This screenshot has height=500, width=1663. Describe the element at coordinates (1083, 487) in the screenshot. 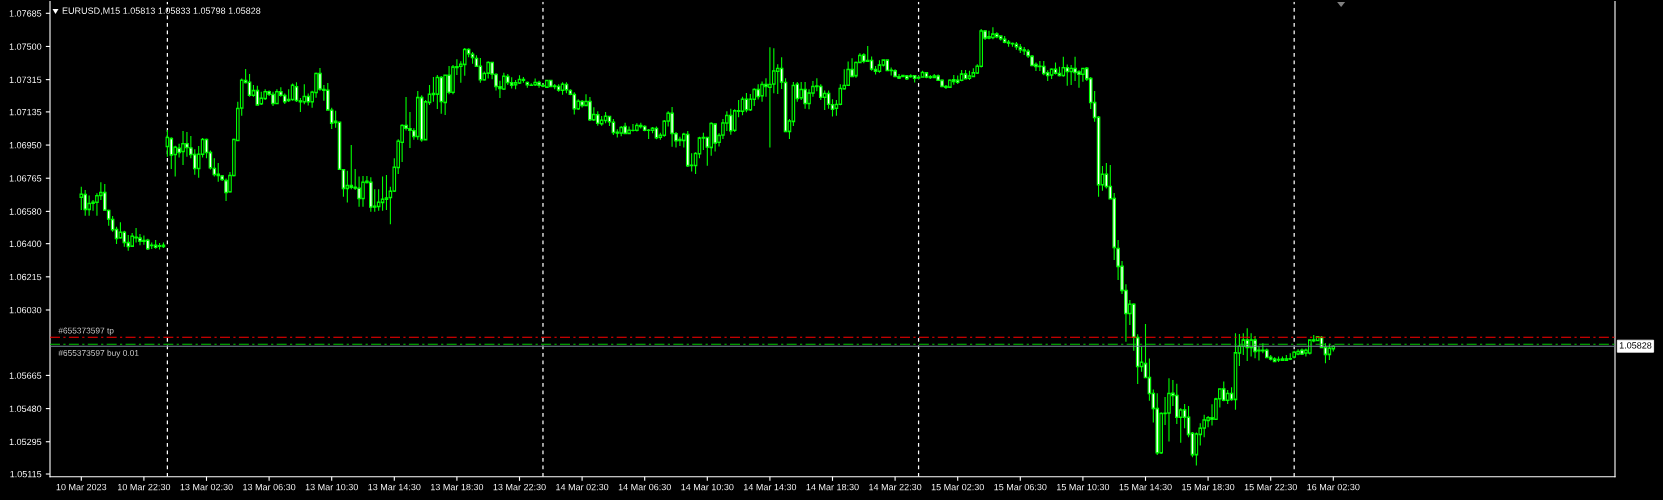

I see `x-tick-label: 15 Mar 10:30` at that location.